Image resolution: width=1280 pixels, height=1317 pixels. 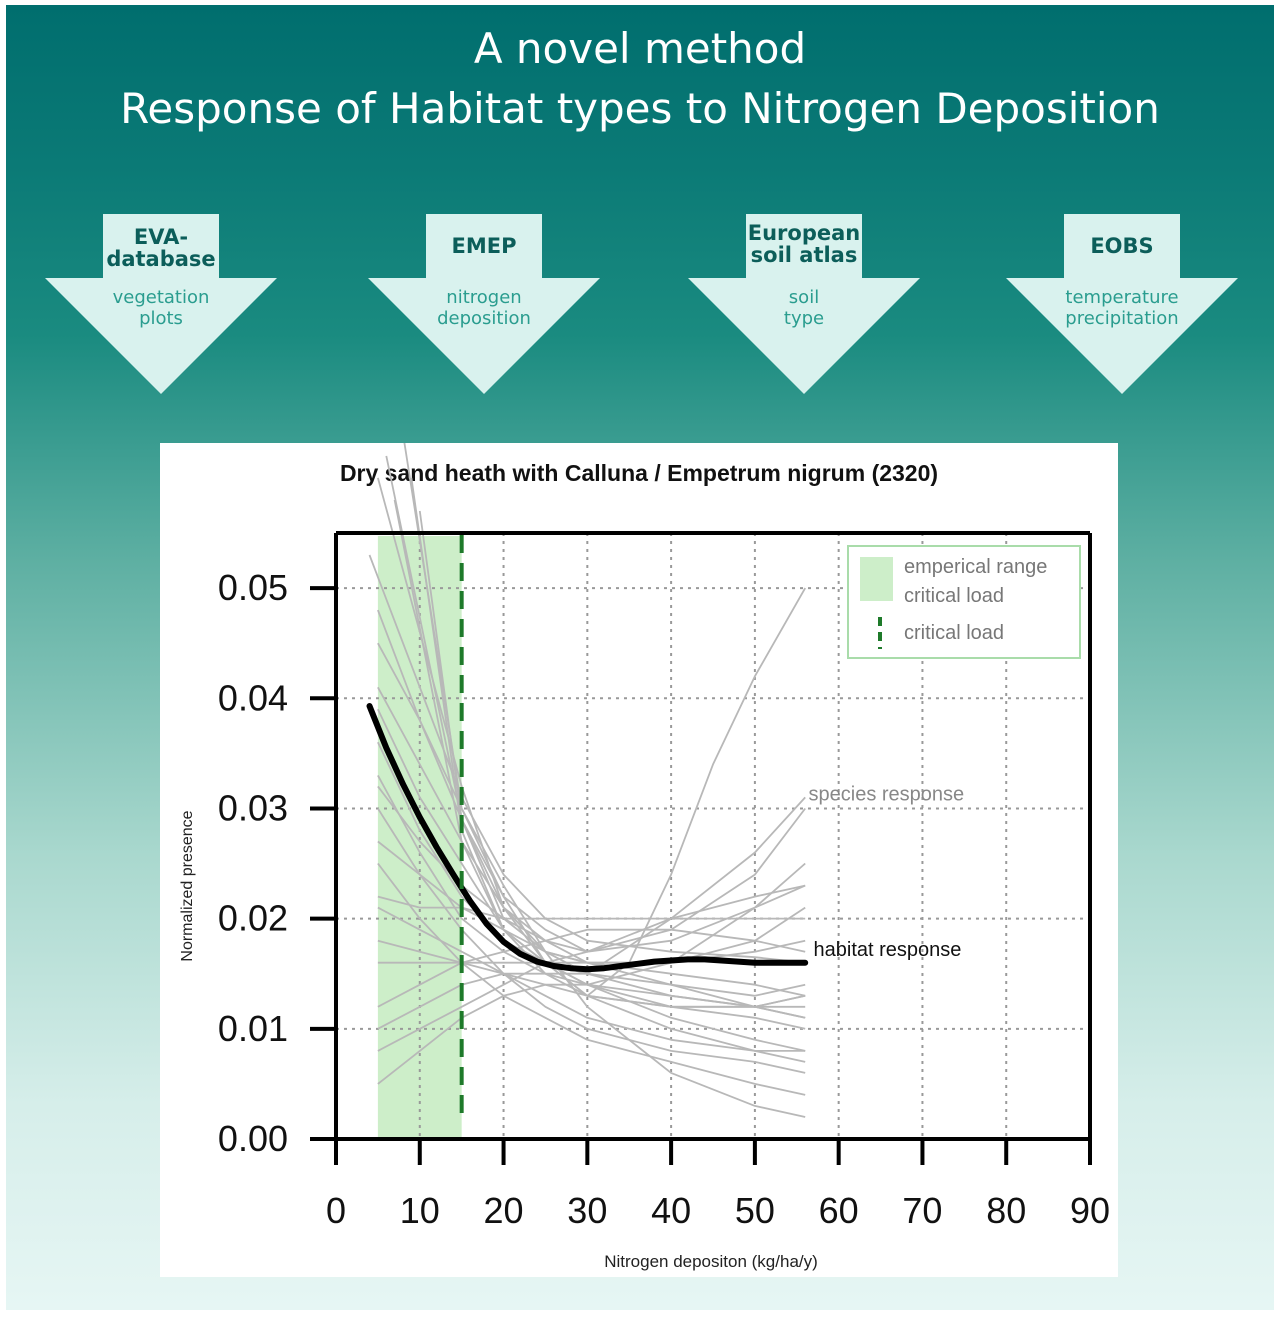 I want to click on source-description: temperature precipitation, so click(x=1122, y=308).